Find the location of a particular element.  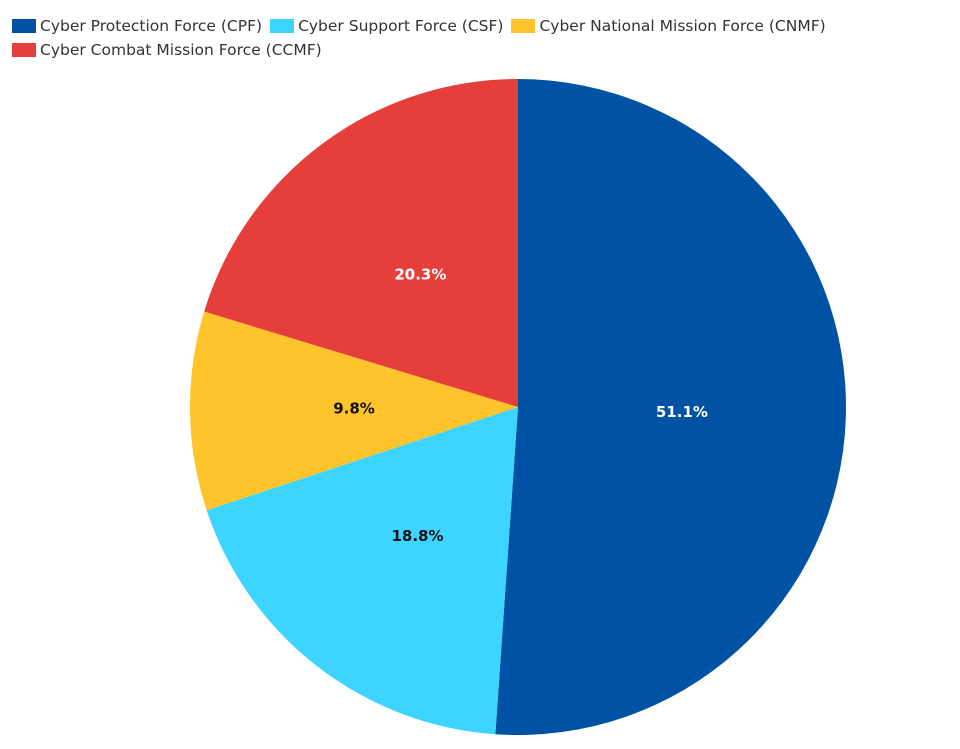

legend-label: Cyber Combat Mission Force (CCMF) is located at coordinates (181, 50).